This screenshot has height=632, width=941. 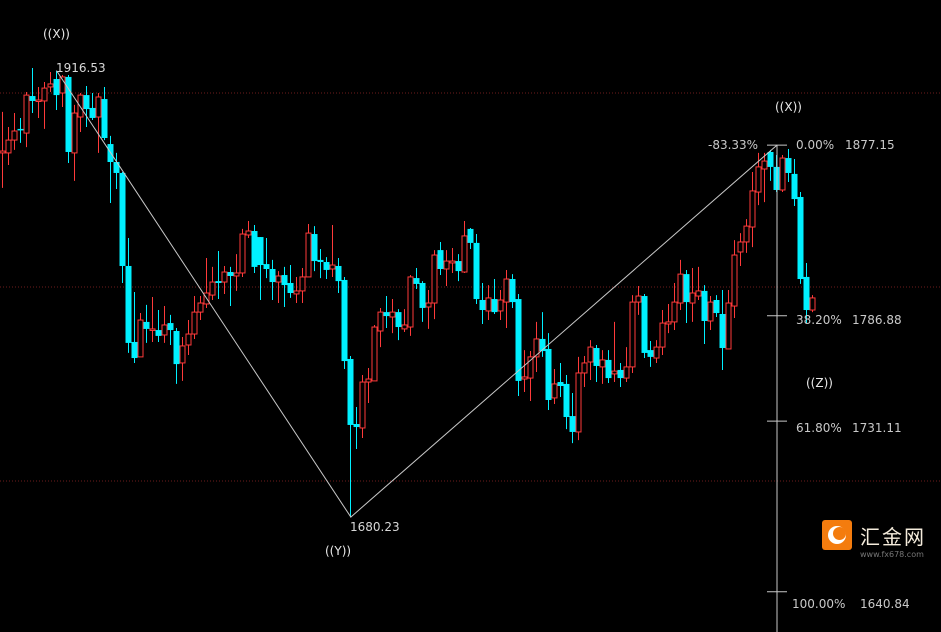 I want to click on fib-percent-100: 100.00%, so click(x=818, y=604).